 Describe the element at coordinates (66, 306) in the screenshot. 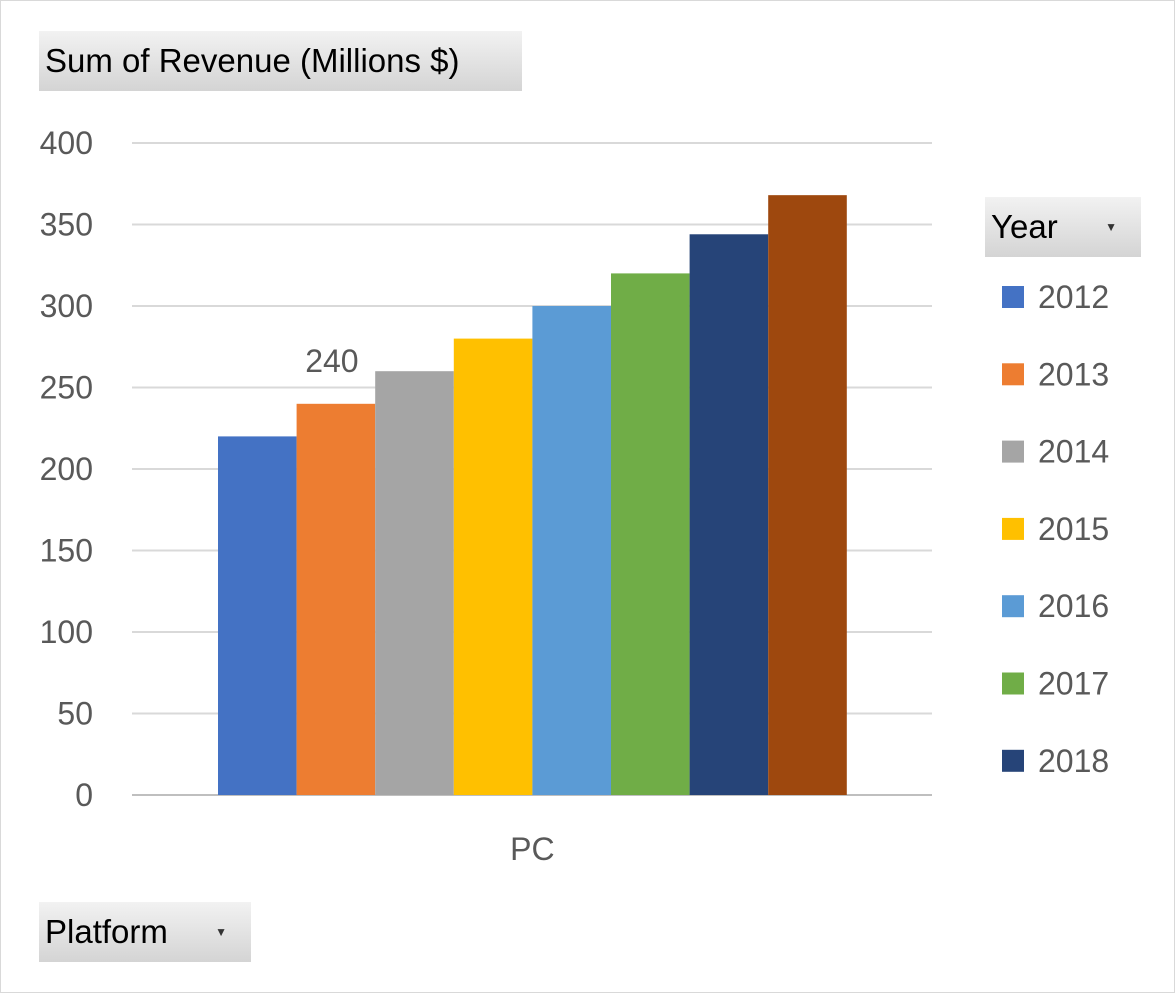

I see `y-tick-label: 300` at that location.